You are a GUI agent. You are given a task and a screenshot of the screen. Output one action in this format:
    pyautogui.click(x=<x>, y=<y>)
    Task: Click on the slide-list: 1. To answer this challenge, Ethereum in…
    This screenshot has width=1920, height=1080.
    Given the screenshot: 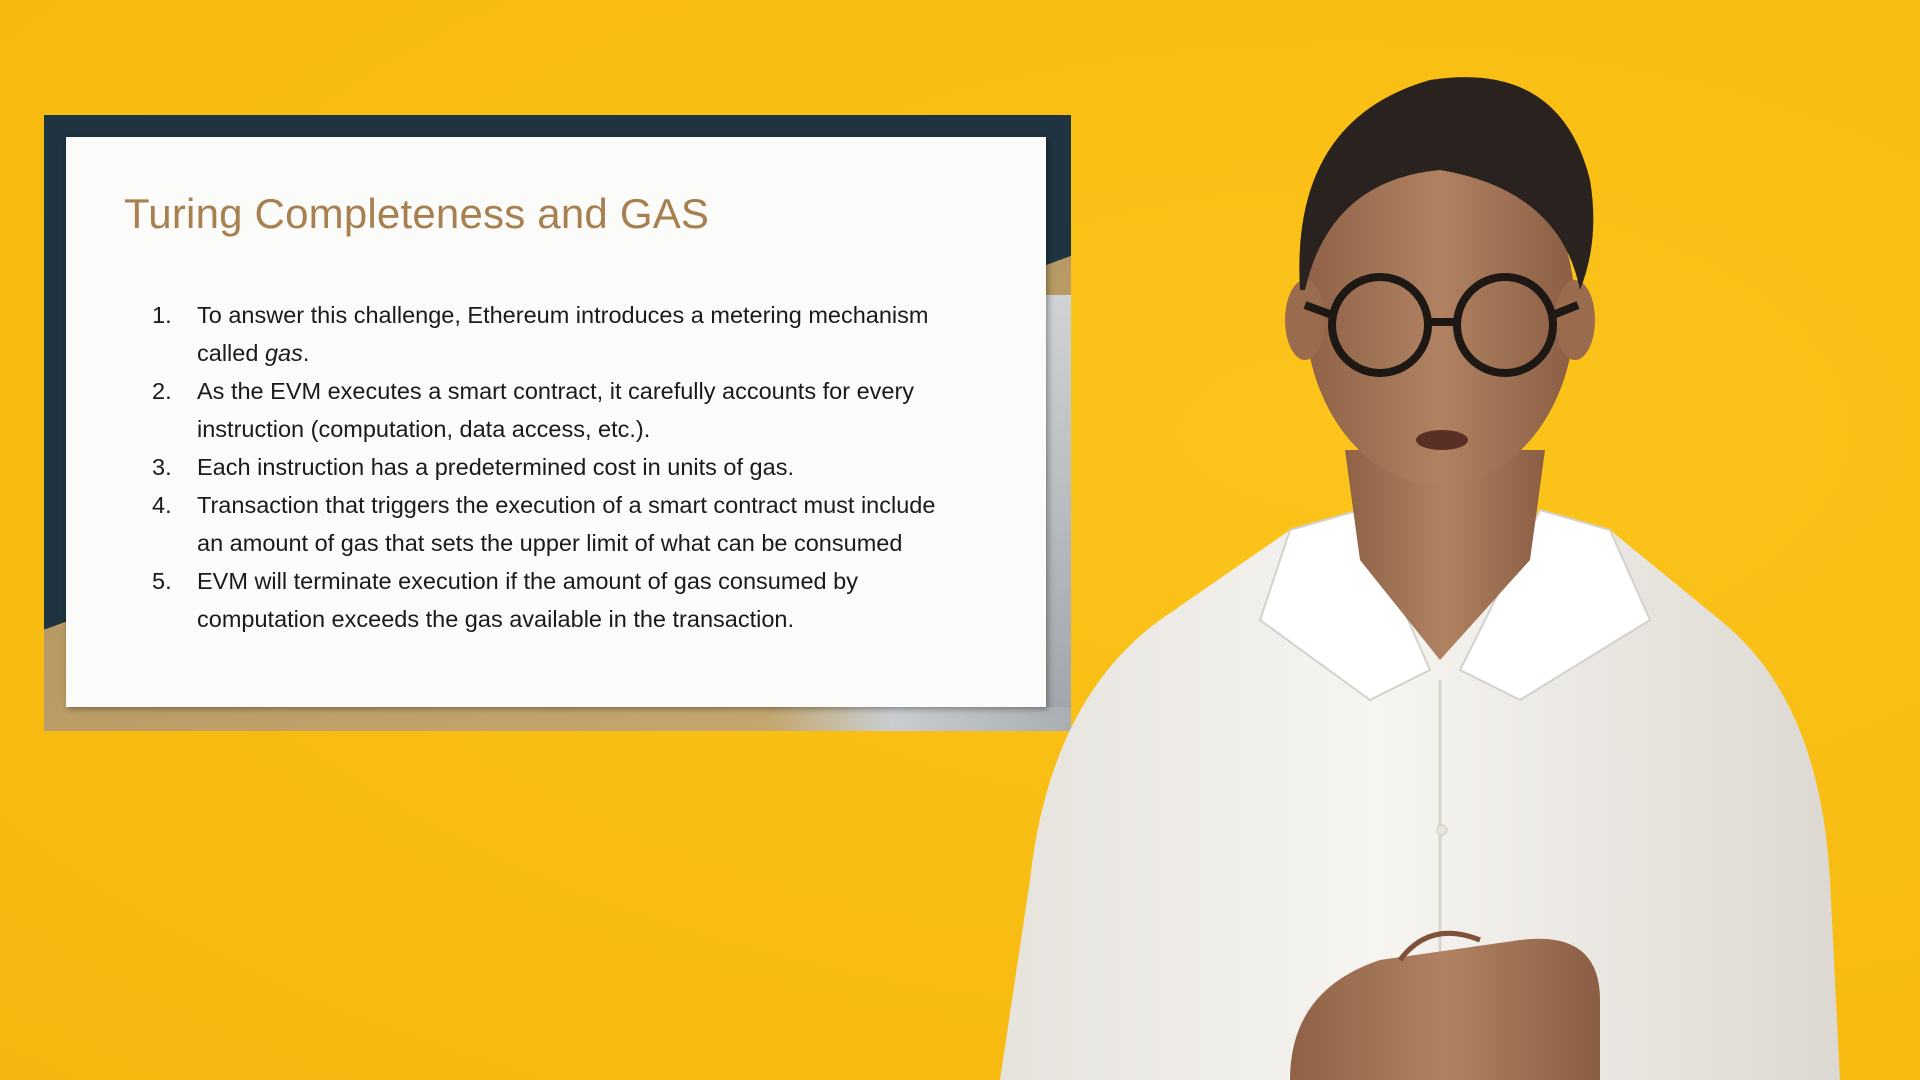 What is the action you would take?
    pyautogui.click(x=562, y=467)
    